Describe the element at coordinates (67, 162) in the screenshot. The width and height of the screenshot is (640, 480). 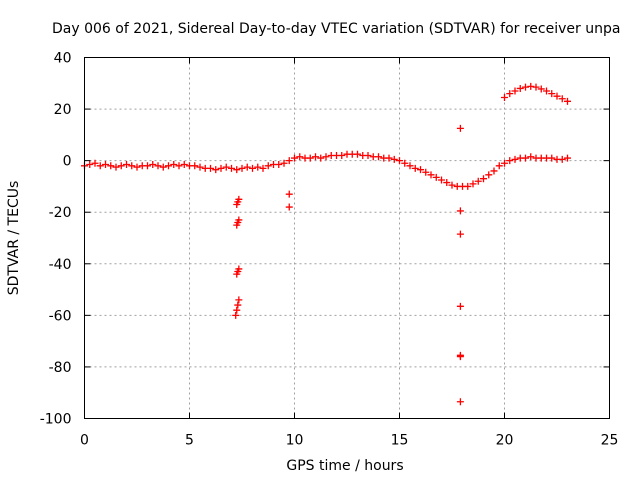
I see `y-tick-label: 0` at that location.